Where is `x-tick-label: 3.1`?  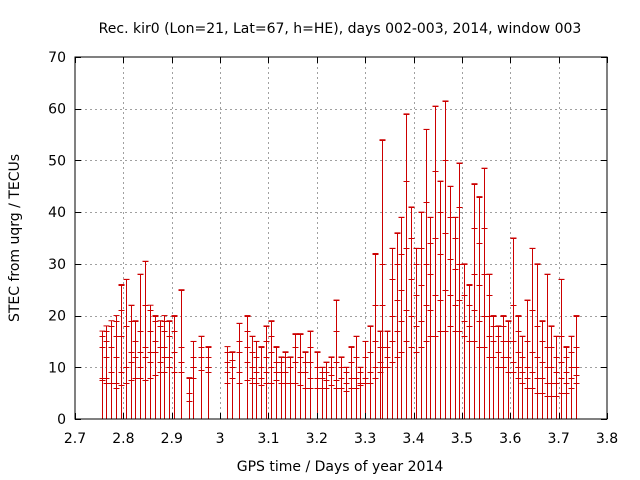
x-tick-label: 3.1 is located at coordinates (268, 439).